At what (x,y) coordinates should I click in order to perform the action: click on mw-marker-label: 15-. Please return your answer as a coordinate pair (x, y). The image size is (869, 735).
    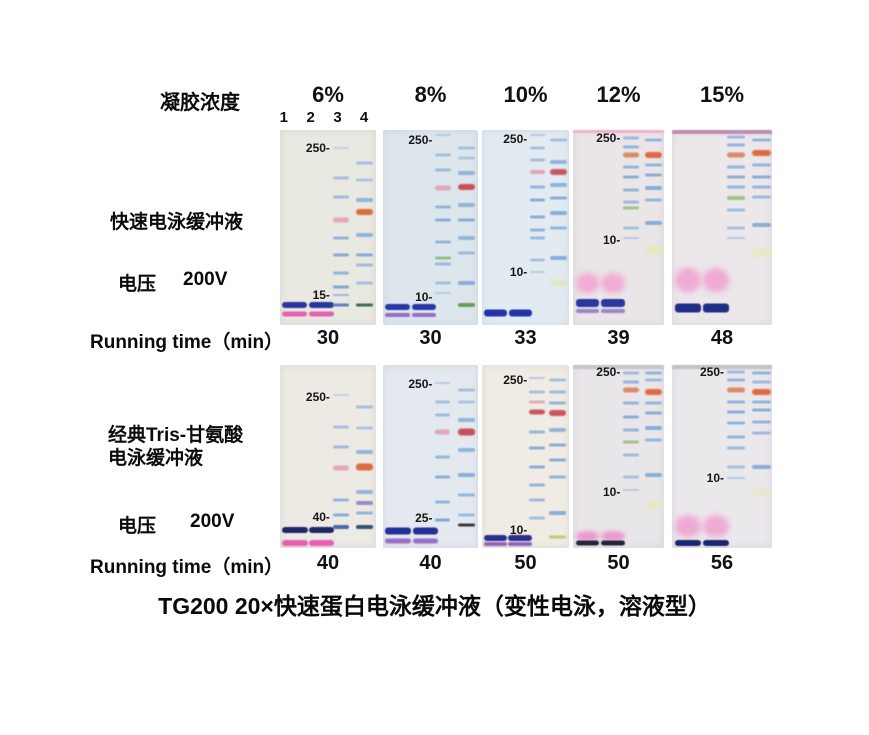
    Looking at the image, I should click on (321, 294).